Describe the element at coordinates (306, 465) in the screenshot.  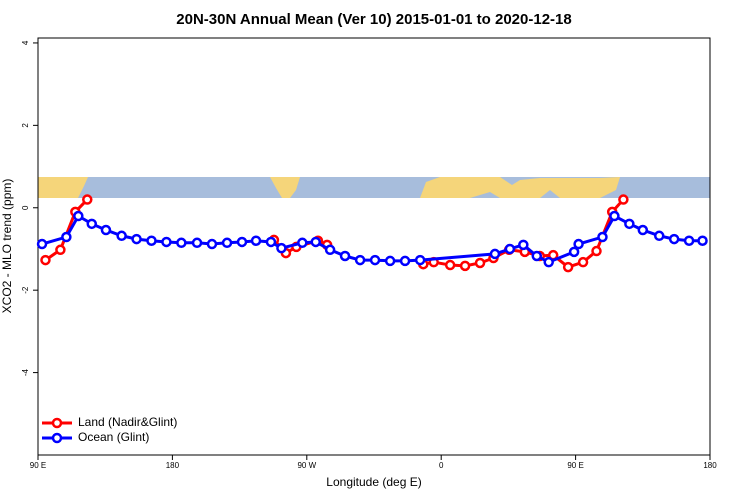
I see `x-tick-label: 90 W` at that location.